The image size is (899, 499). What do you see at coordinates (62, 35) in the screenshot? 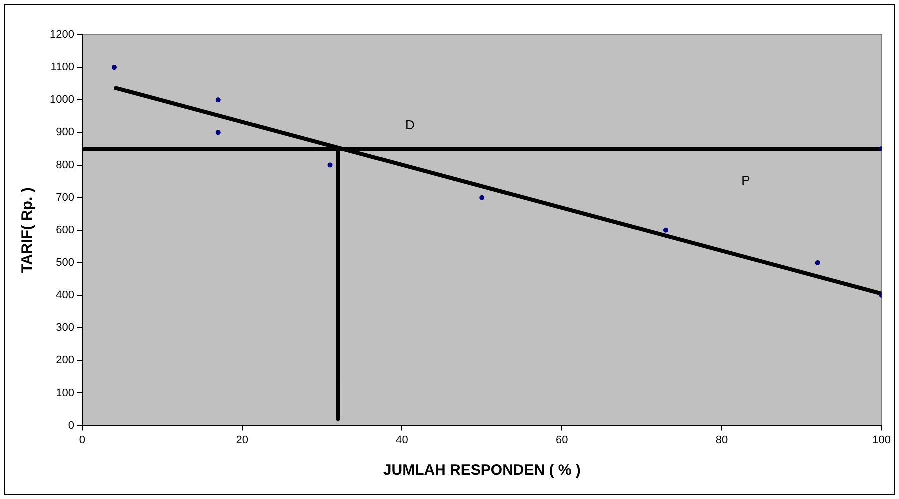
I see `y-tick-label: 1200` at bounding box center [62, 35].